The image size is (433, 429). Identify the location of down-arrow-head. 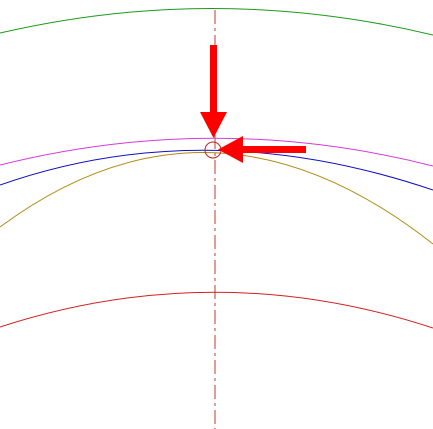
(213, 125).